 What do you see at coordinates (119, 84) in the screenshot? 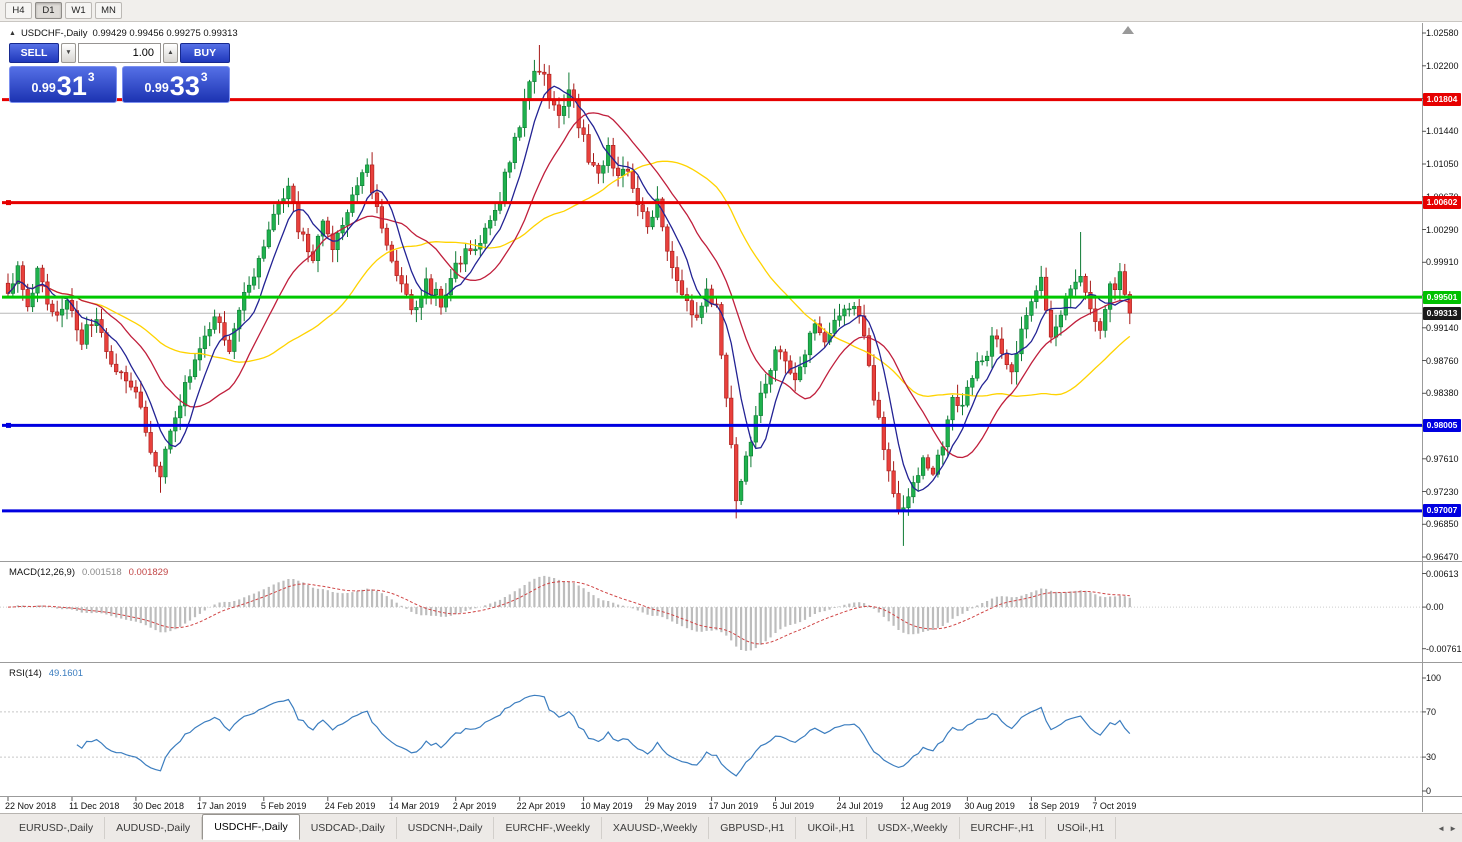
I see `trade-prices-row: 0.99 31 3 0.99 33 3` at bounding box center [119, 84].